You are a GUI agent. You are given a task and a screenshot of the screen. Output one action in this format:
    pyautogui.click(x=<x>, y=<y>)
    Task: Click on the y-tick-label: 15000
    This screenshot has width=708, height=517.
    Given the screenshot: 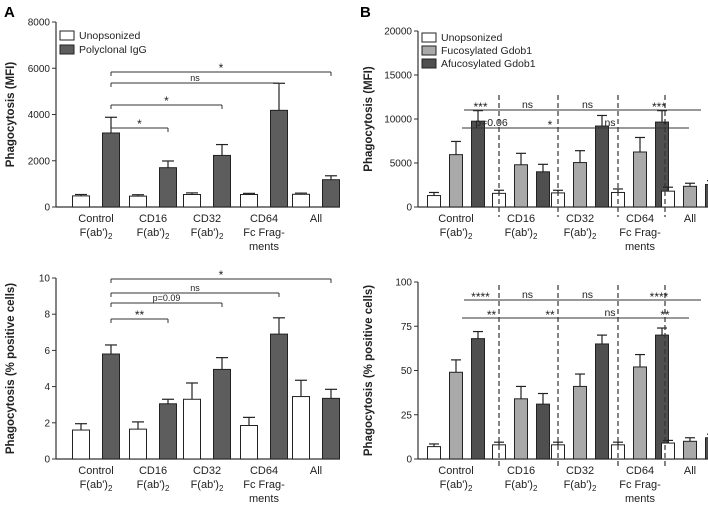 What is the action you would take?
    pyautogui.click(x=398, y=76)
    